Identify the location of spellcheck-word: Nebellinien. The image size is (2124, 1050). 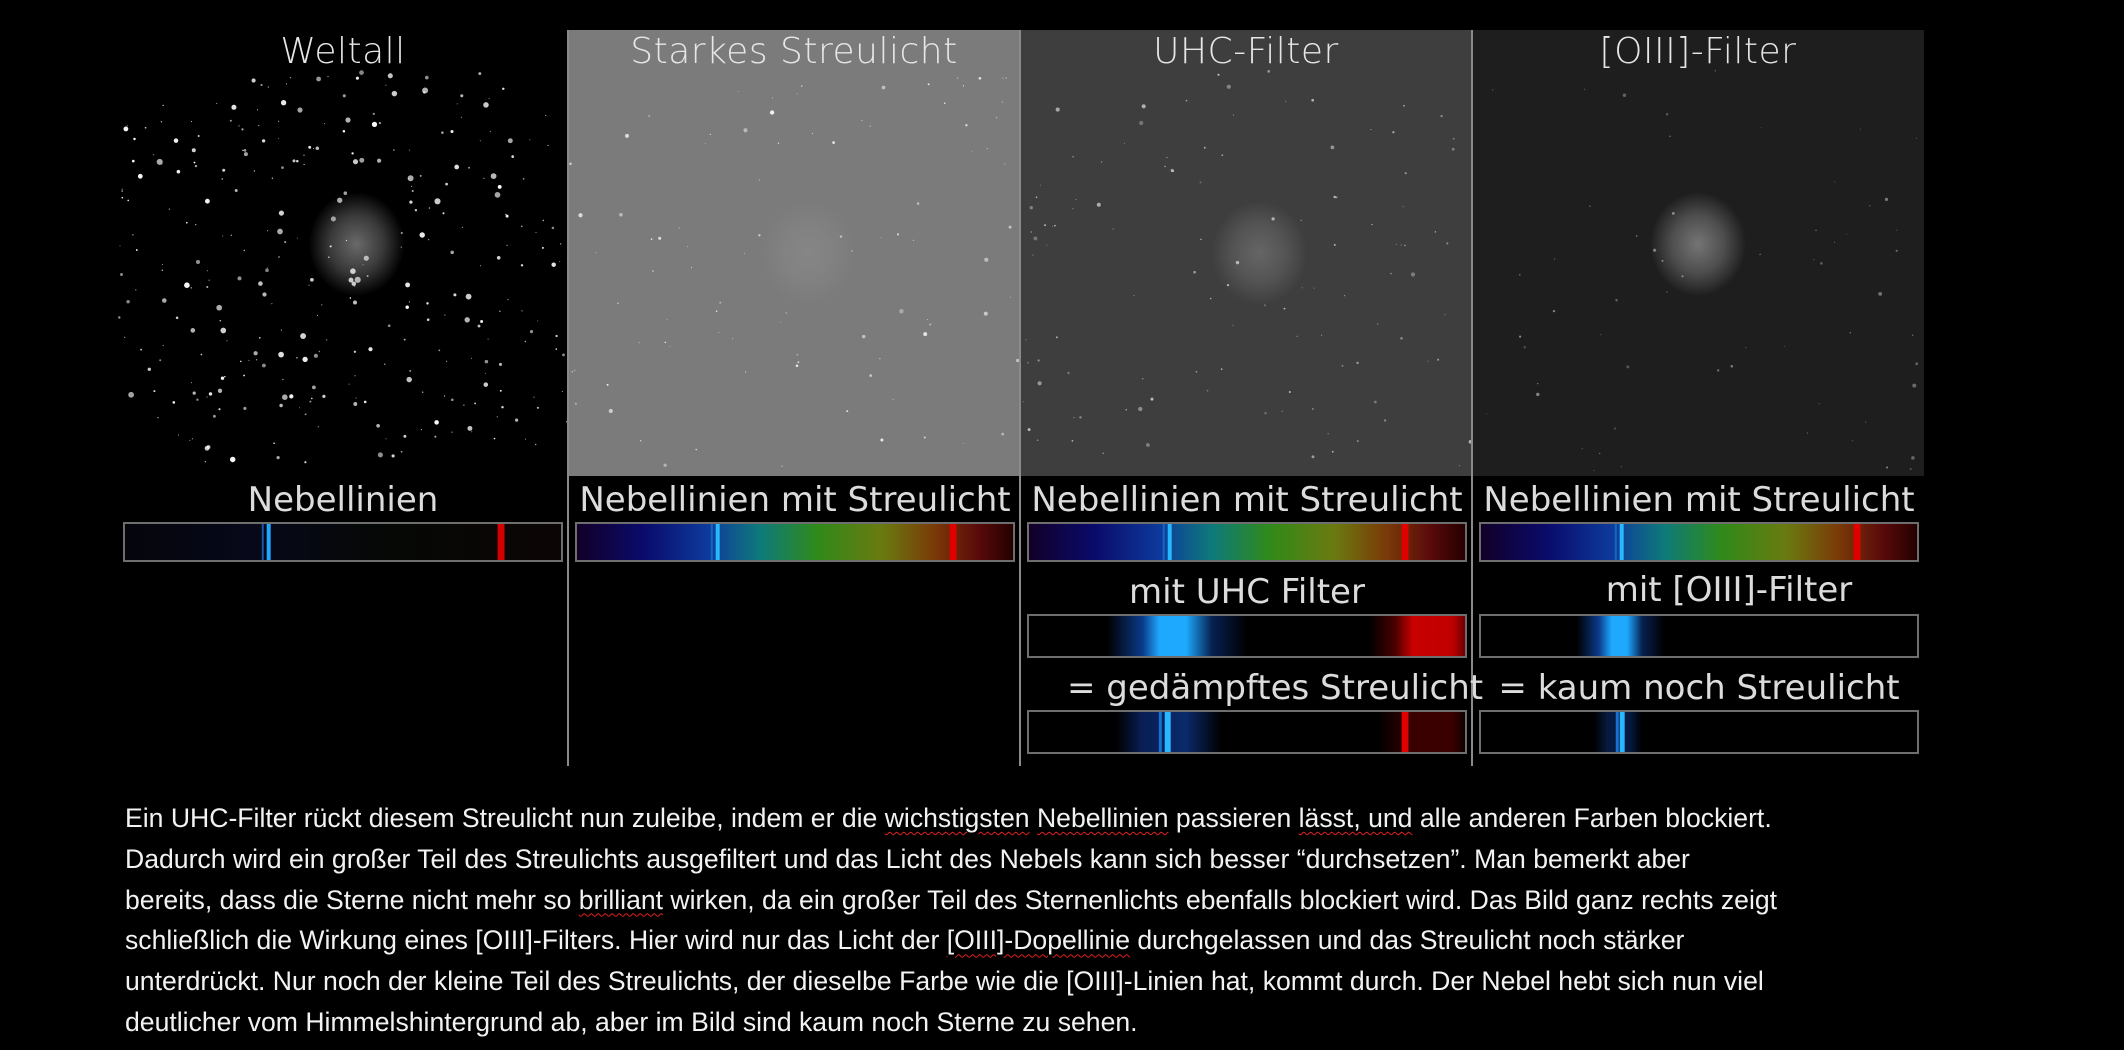
(1103, 818).